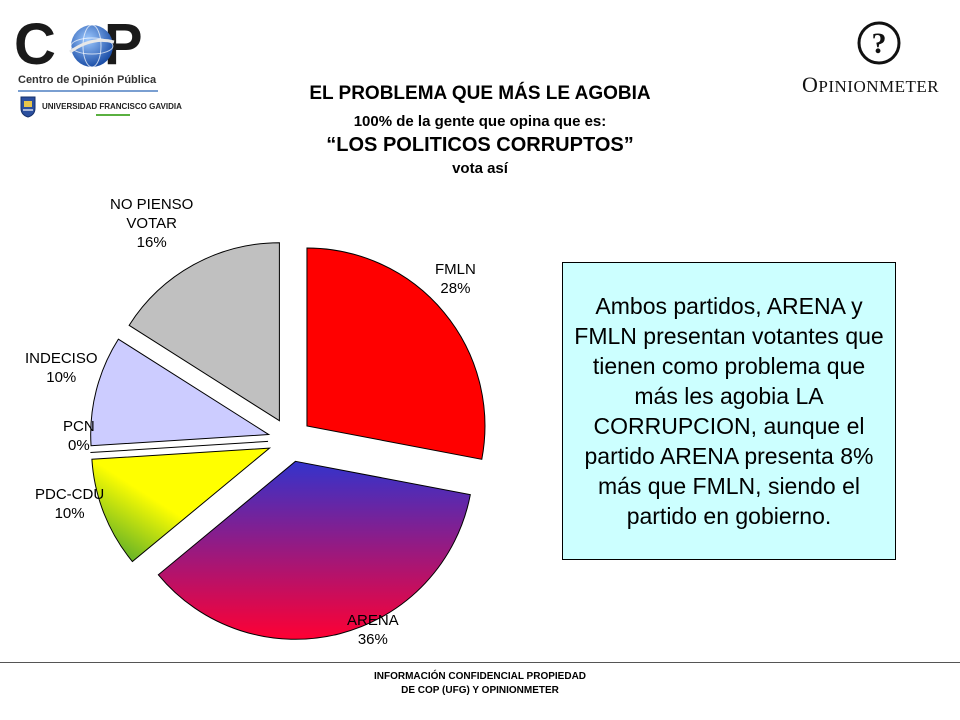  I want to click on slice-label-arena: ARENA 36%, so click(373, 630).